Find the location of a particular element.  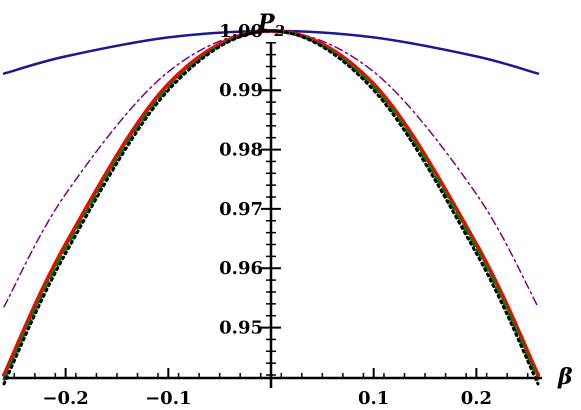

x-tick-label-3: 0.1 is located at coordinates (373, 398).